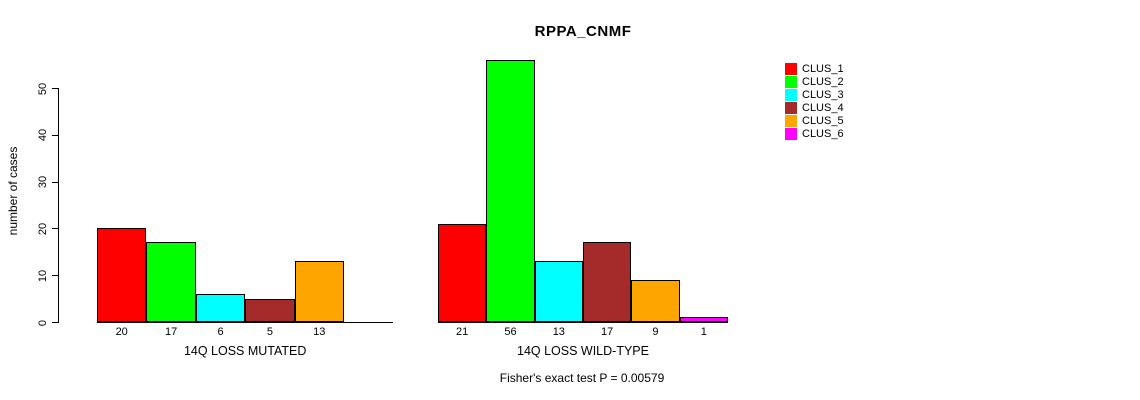 The image size is (1140, 400). What do you see at coordinates (823, 94) in the screenshot?
I see `legend-label: CLUS_3` at bounding box center [823, 94].